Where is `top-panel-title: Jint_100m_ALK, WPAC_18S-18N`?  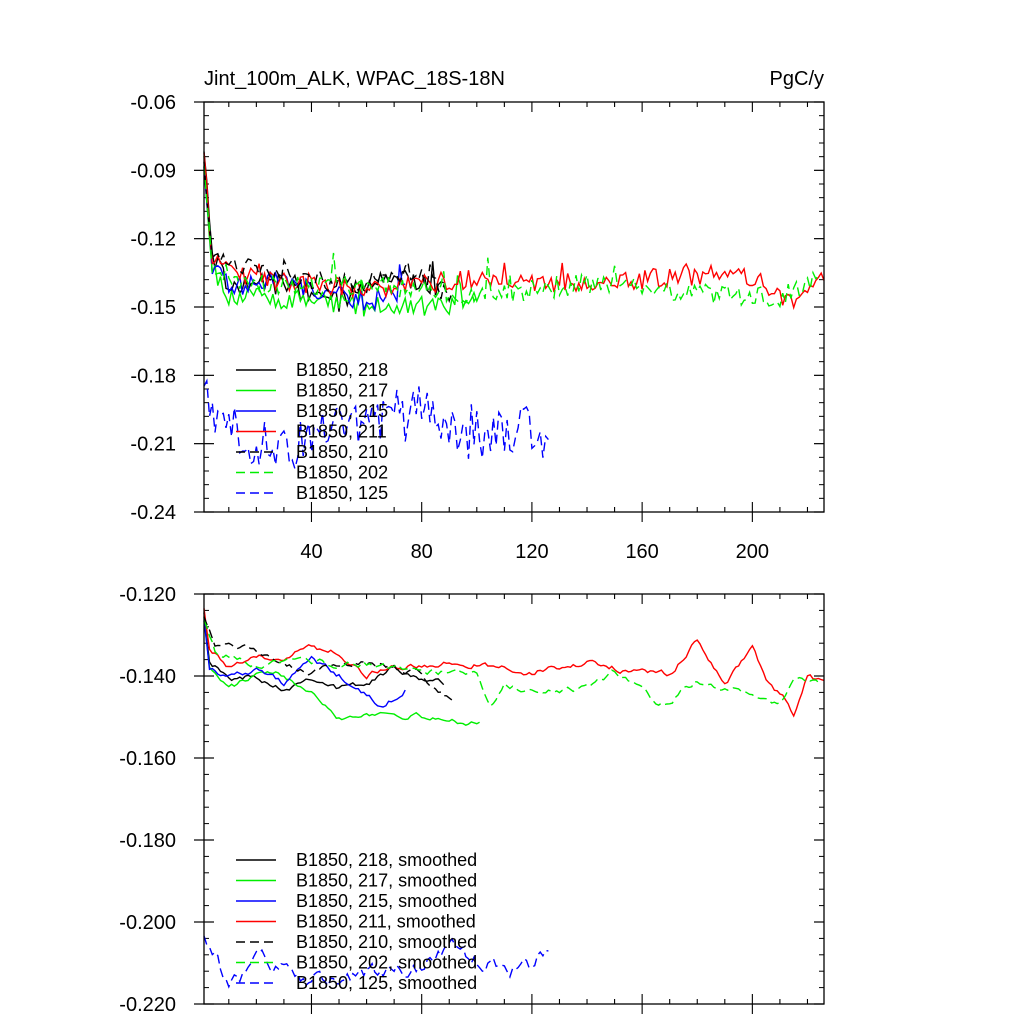 top-panel-title: Jint_100m_ALK, WPAC_18S-18N is located at coordinates (354, 79).